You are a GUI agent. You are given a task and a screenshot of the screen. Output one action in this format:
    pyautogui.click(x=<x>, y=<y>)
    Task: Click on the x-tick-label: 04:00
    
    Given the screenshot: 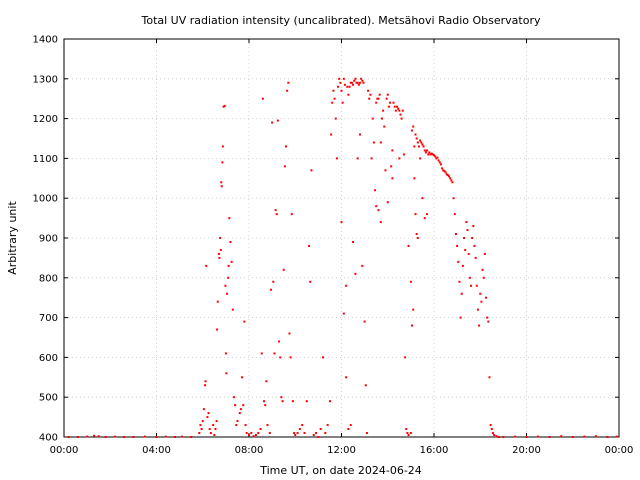 What is the action you would take?
    pyautogui.click(x=156, y=450)
    